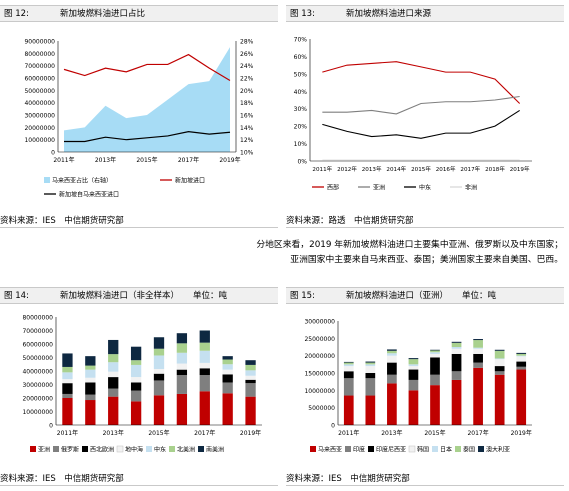 This screenshot has width=569, height=491. I want to click on y-tick-label: 40%, so click(301, 92).